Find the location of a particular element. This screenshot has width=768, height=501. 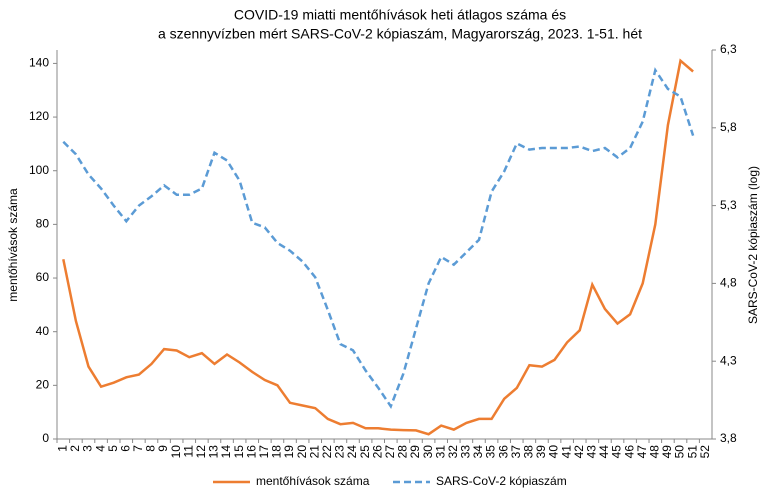

x-tick-label: 10 is located at coordinates (176, 452).